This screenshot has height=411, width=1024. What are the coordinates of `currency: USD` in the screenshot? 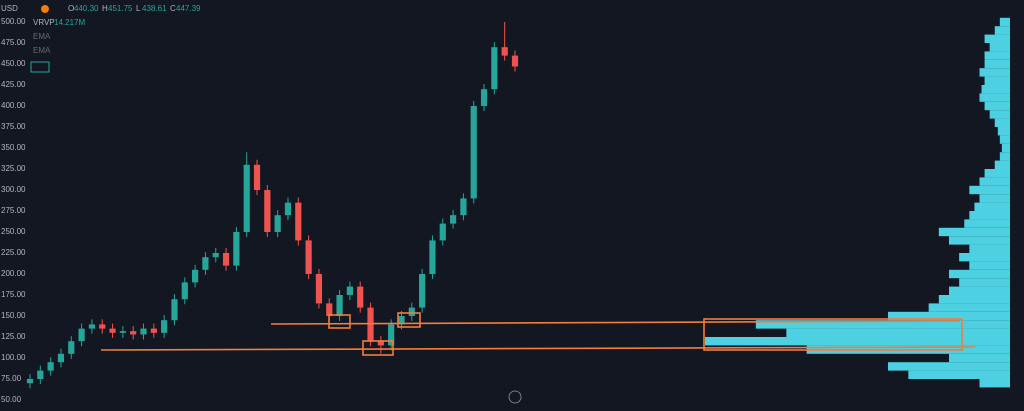 It's located at (9, 8).